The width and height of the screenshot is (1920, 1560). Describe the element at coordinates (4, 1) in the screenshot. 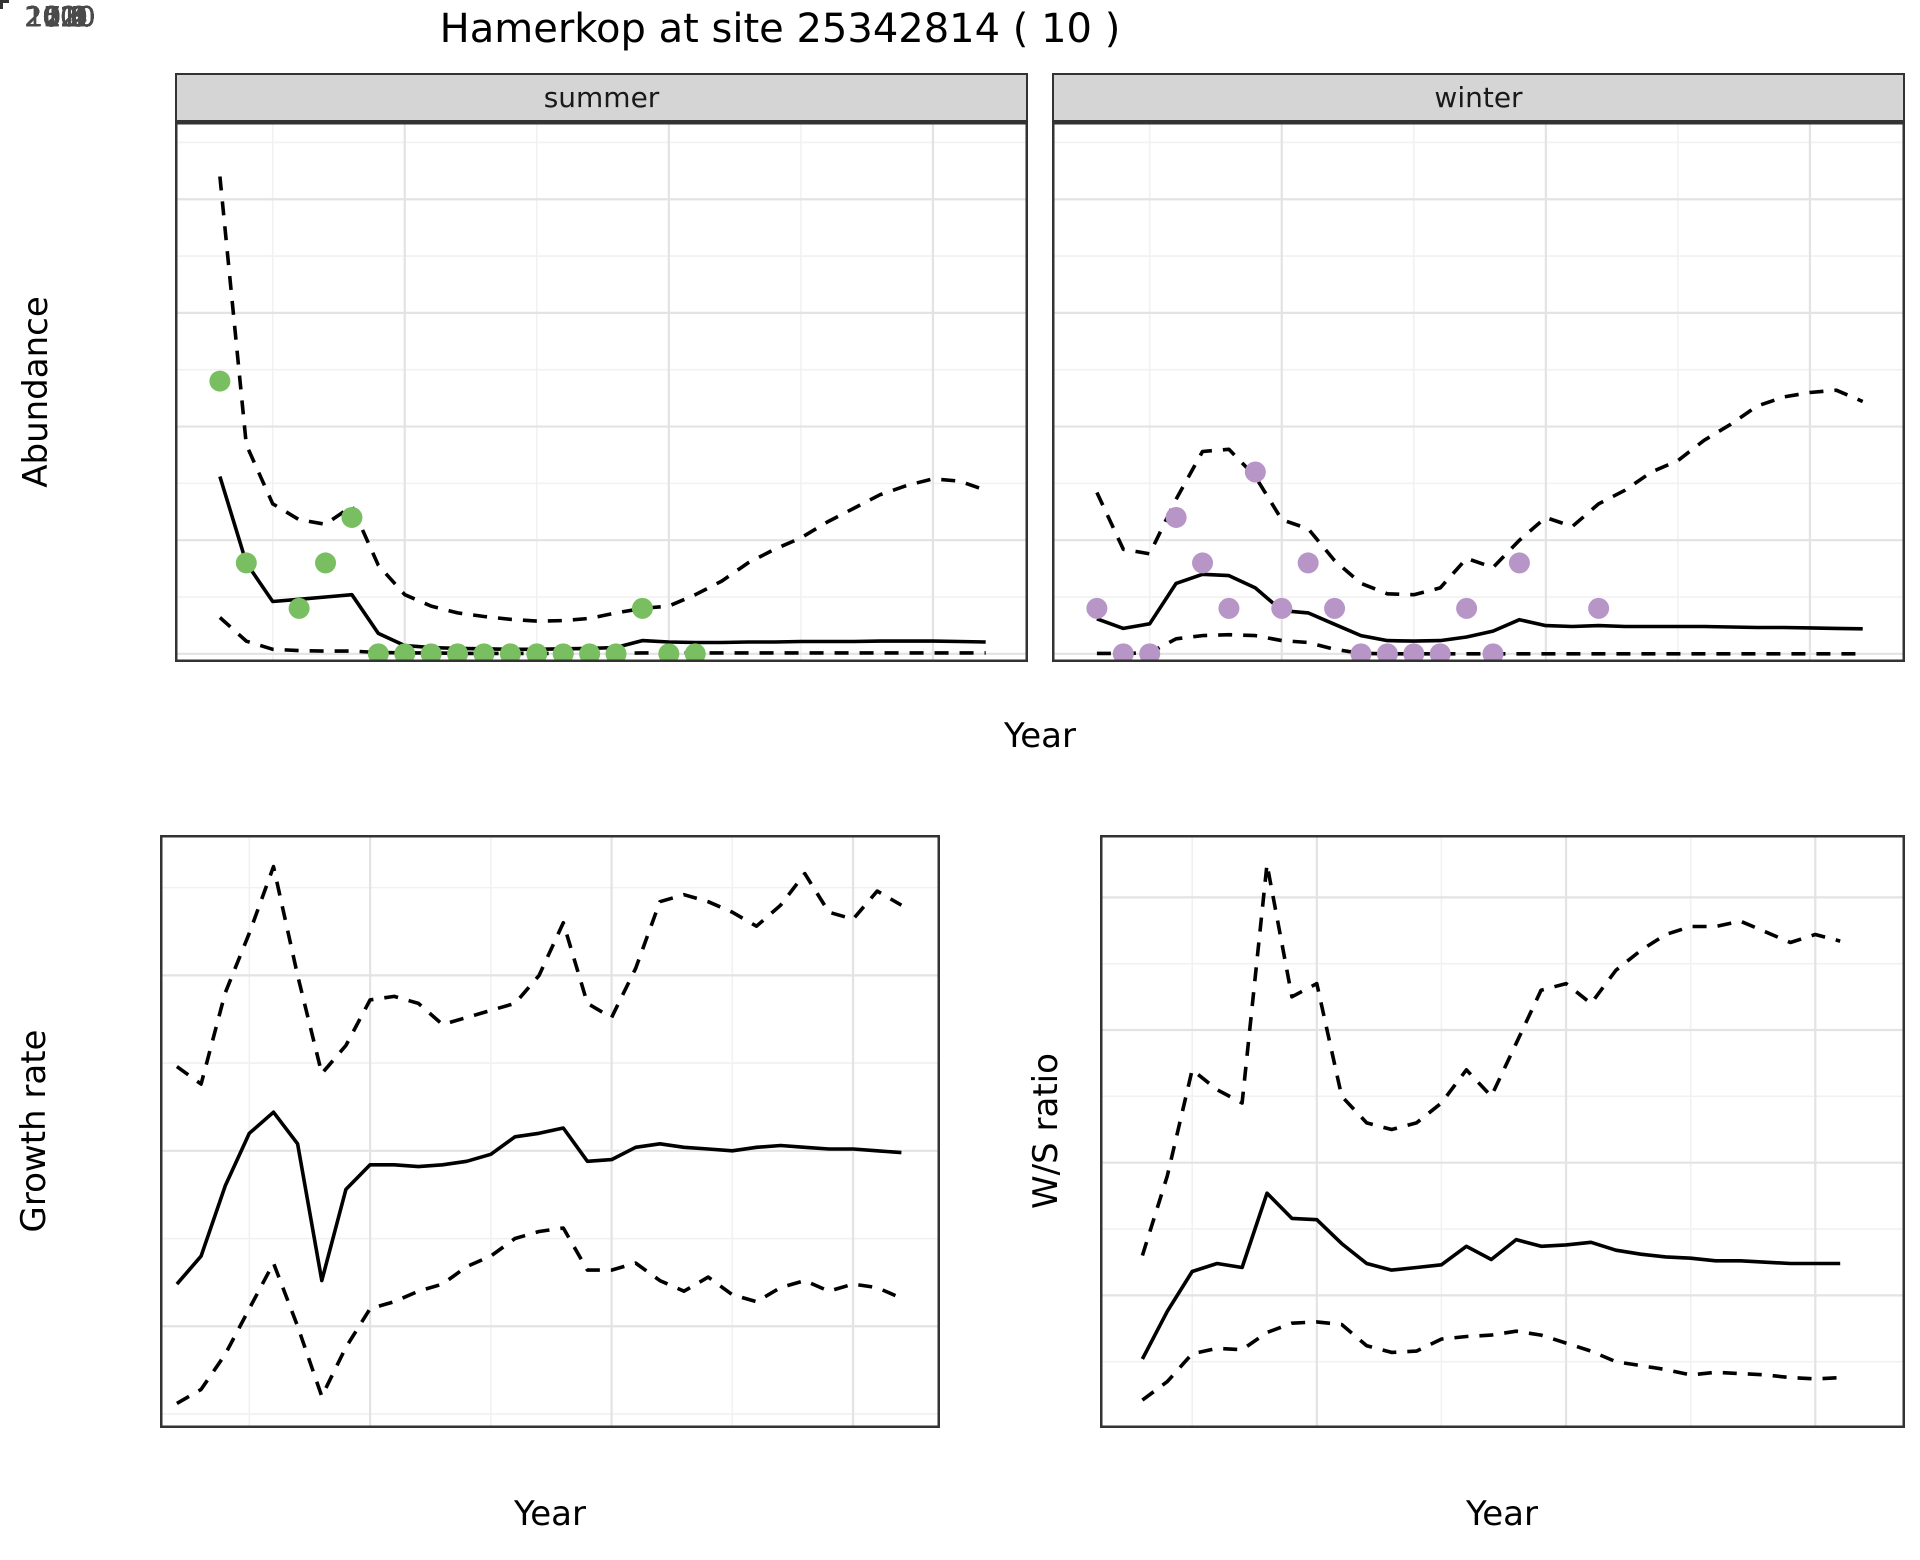

I see `y-axis-tick-mark` at that location.